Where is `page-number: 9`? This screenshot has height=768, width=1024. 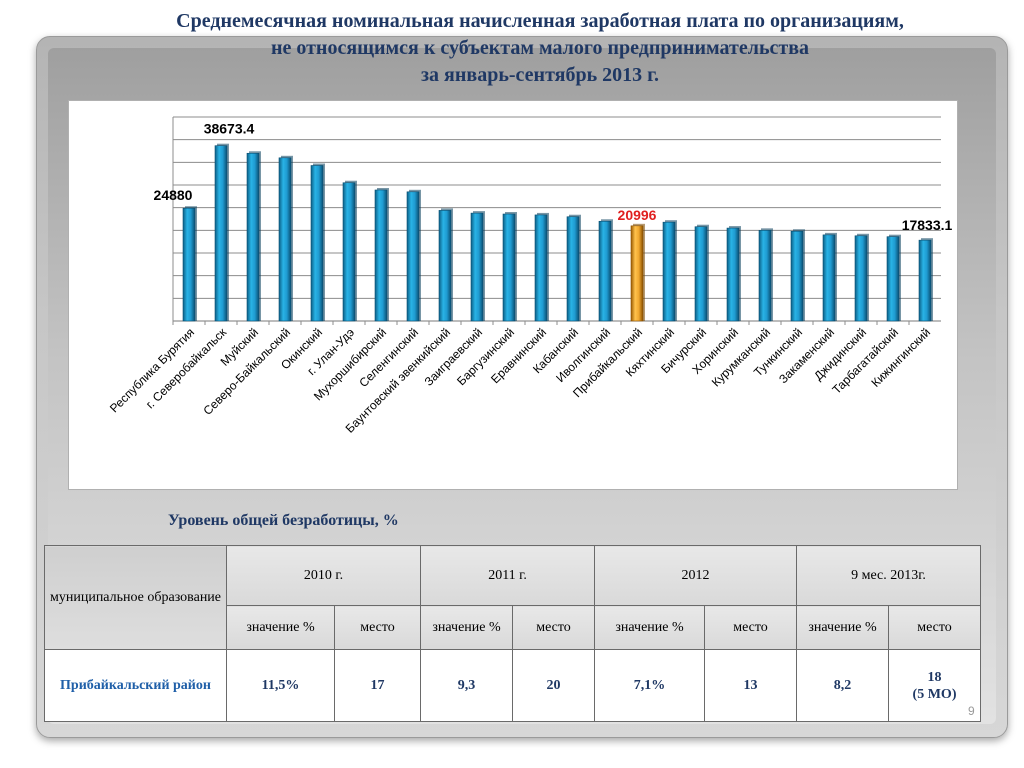
page-number: 9 is located at coordinates (971, 711).